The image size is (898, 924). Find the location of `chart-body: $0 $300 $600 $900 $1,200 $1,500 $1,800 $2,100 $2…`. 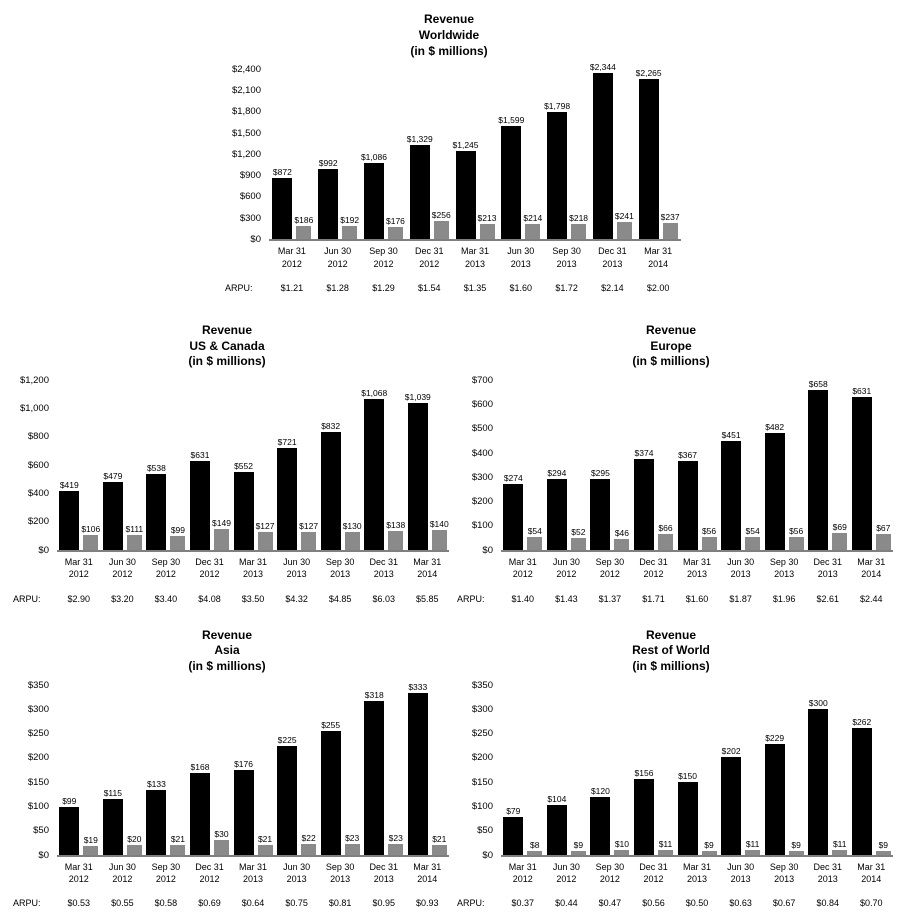

chart-body: $0 $300 $600 $900 $1,200 $1,500 $1,800 $2,100 $2… is located at coordinates (449, 153).